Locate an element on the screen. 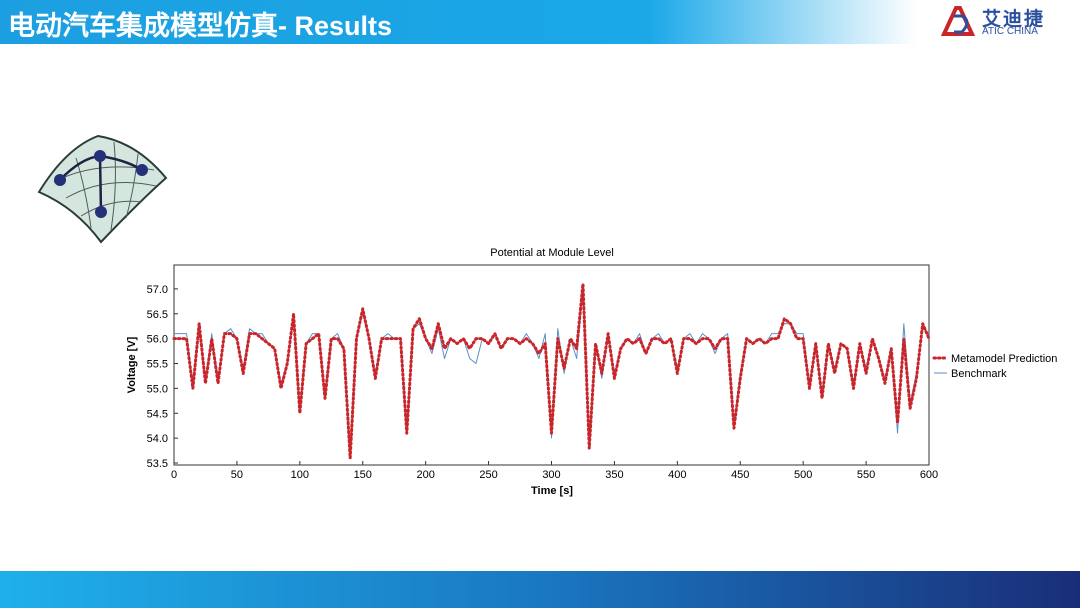  x-tick-label: 300 is located at coordinates (551, 475).